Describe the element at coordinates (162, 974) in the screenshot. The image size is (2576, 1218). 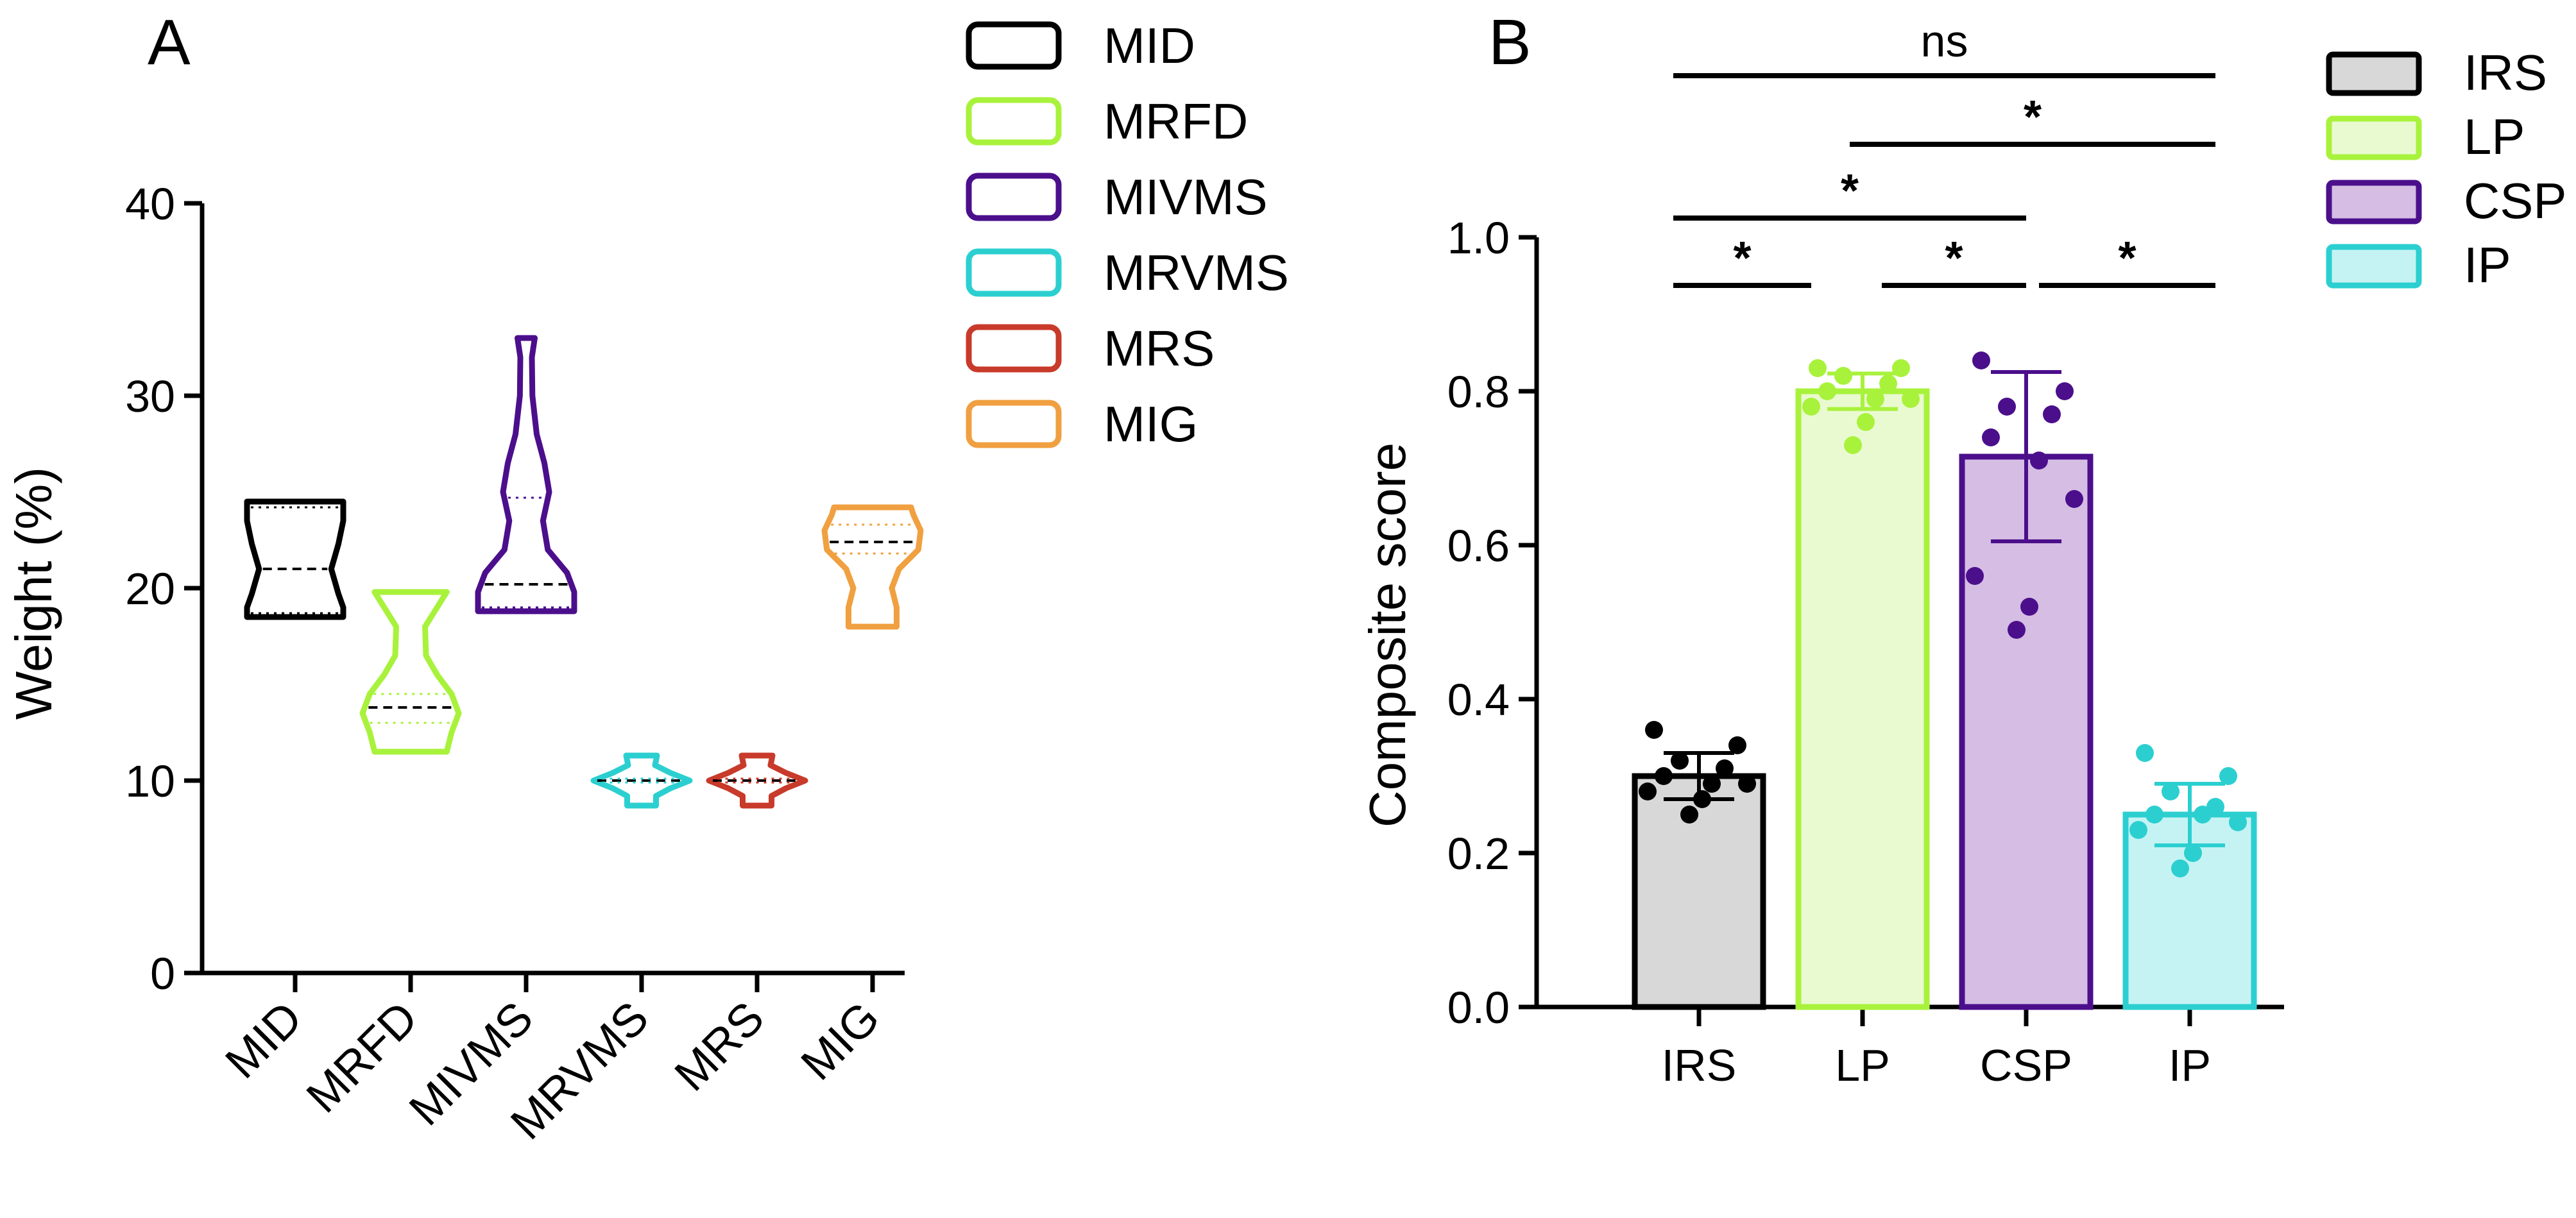
I see `panel-a-y-tick-label-0: 0` at that location.